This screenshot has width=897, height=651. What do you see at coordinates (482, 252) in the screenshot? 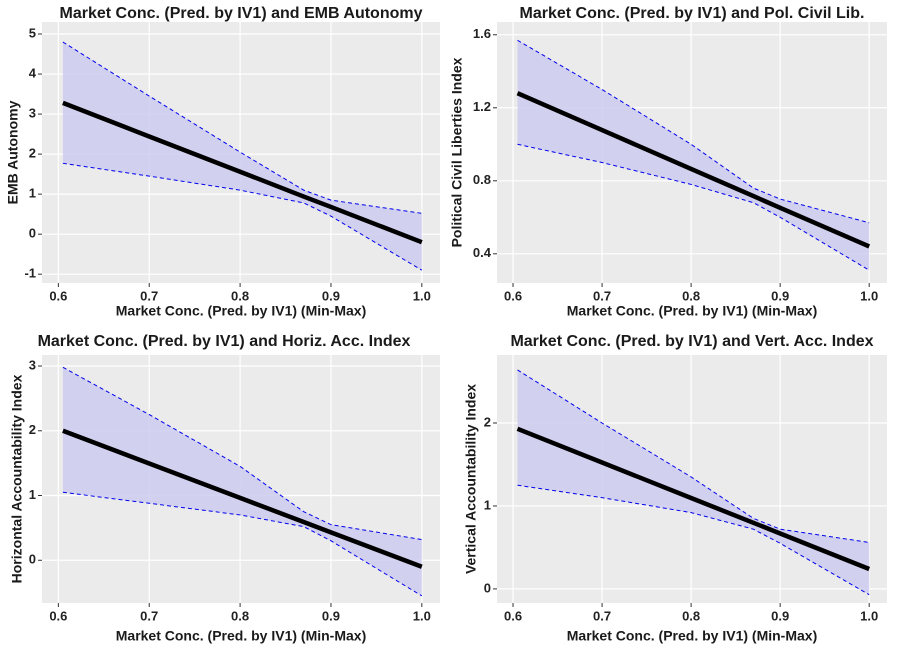
I see `y-tick-label: 0.4` at bounding box center [482, 252].